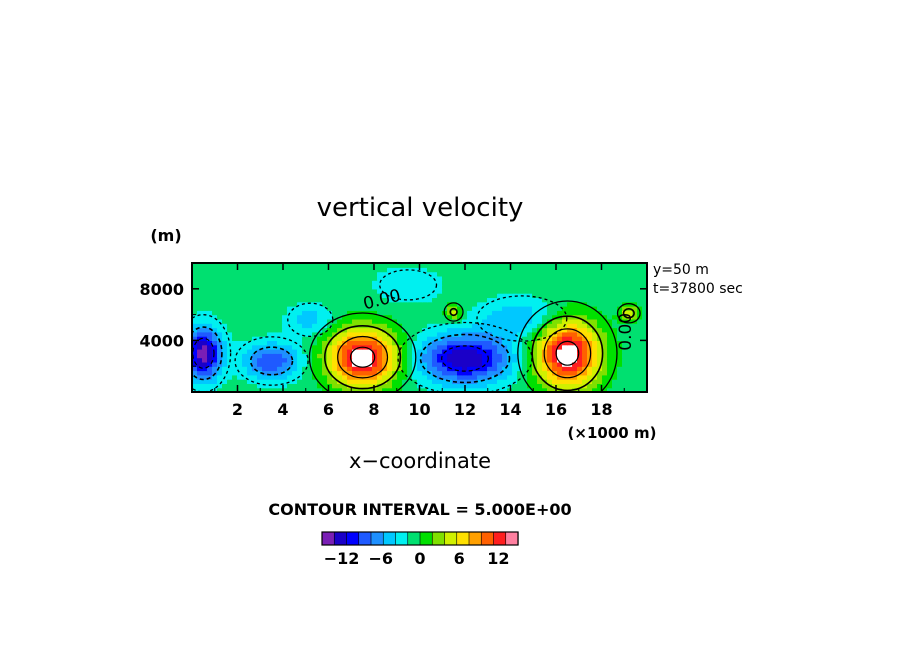 Image resolution: width=904 pixels, height=654 pixels. I want to click on plot-area, so click(419, 327).